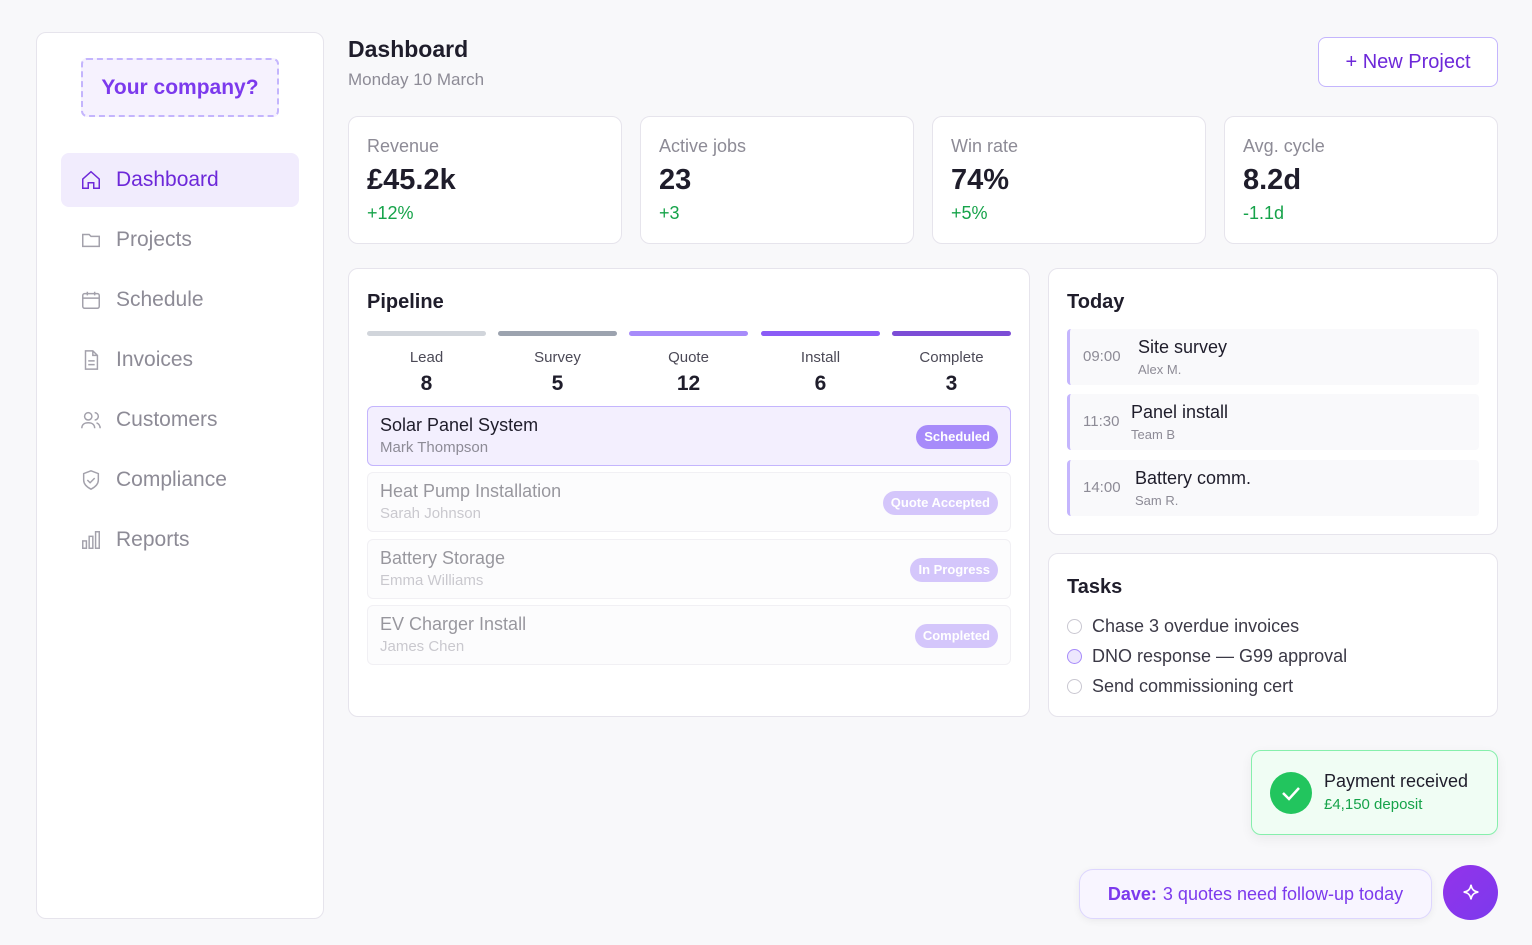  What do you see at coordinates (1396, 781) in the screenshot?
I see `toast-title: Payment received` at bounding box center [1396, 781].